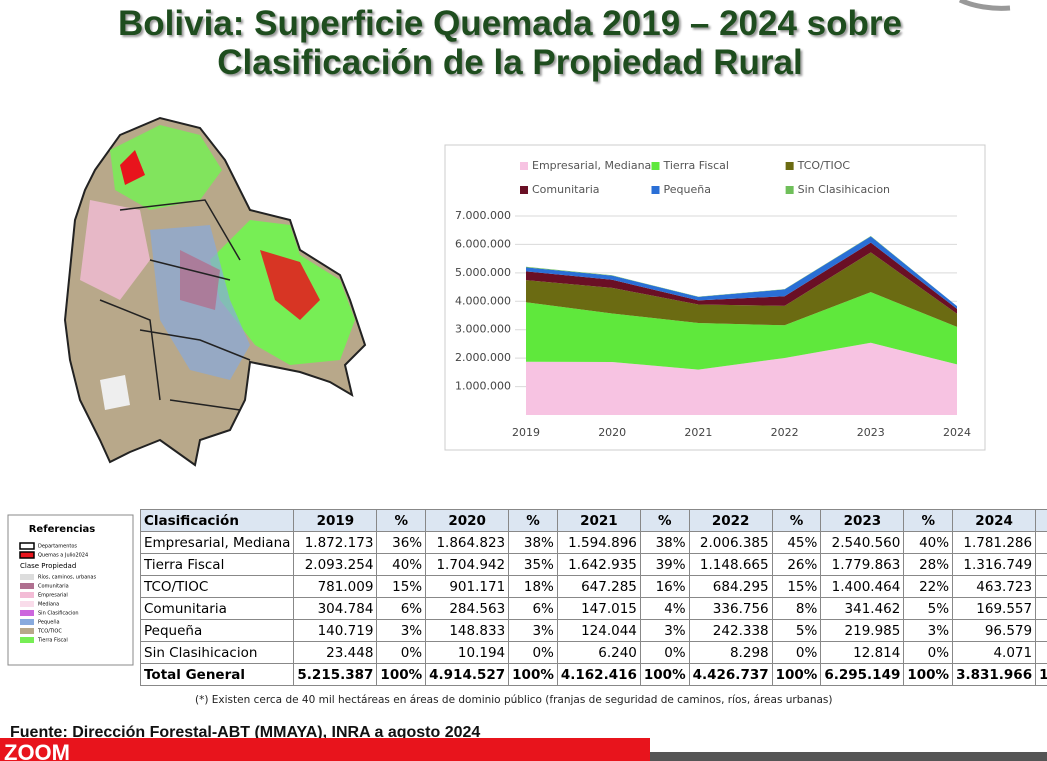 This screenshot has height=761, width=1047. What do you see at coordinates (510, 62) in the screenshot?
I see `title-line: Clasificación de la Propiedad Rural` at bounding box center [510, 62].